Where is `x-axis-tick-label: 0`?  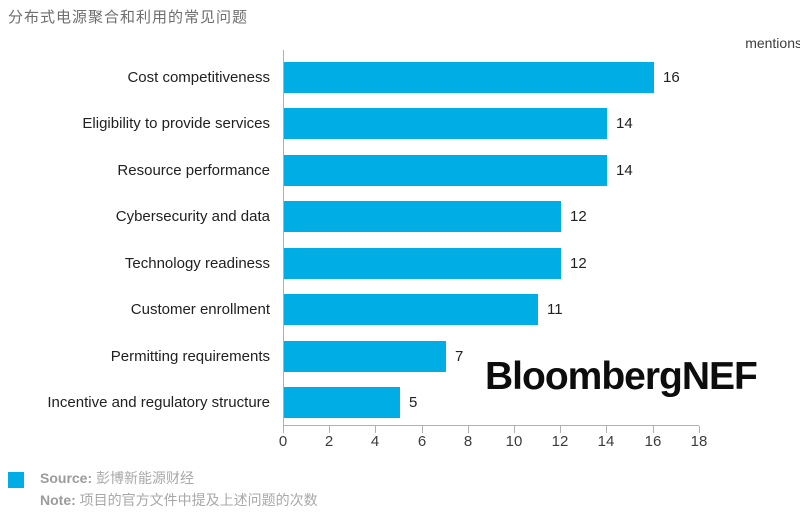
x-axis-tick-label: 0 is located at coordinates (283, 441).